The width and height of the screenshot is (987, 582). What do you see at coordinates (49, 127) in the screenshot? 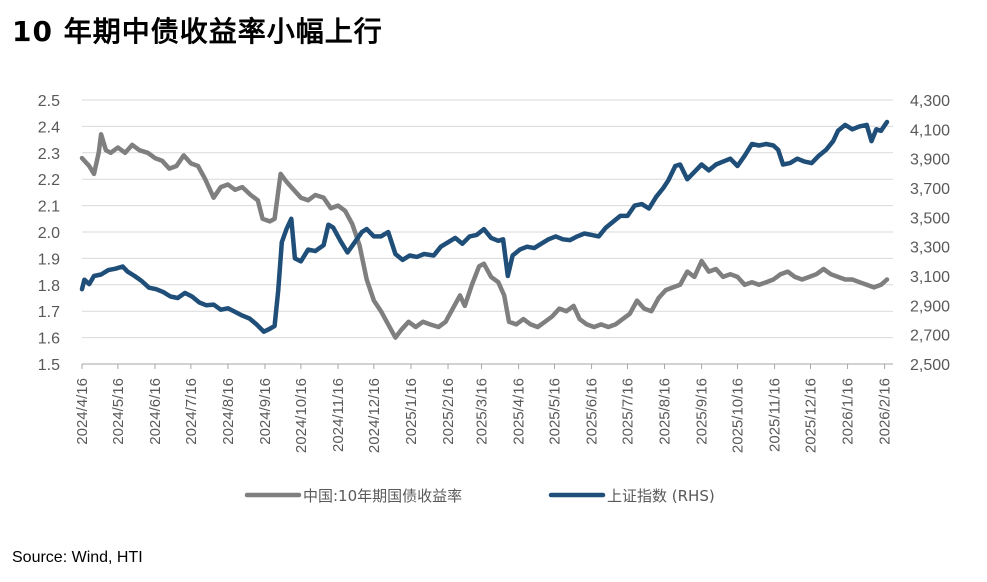
I see `y-left-tick-label: 2.4` at bounding box center [49, 127].